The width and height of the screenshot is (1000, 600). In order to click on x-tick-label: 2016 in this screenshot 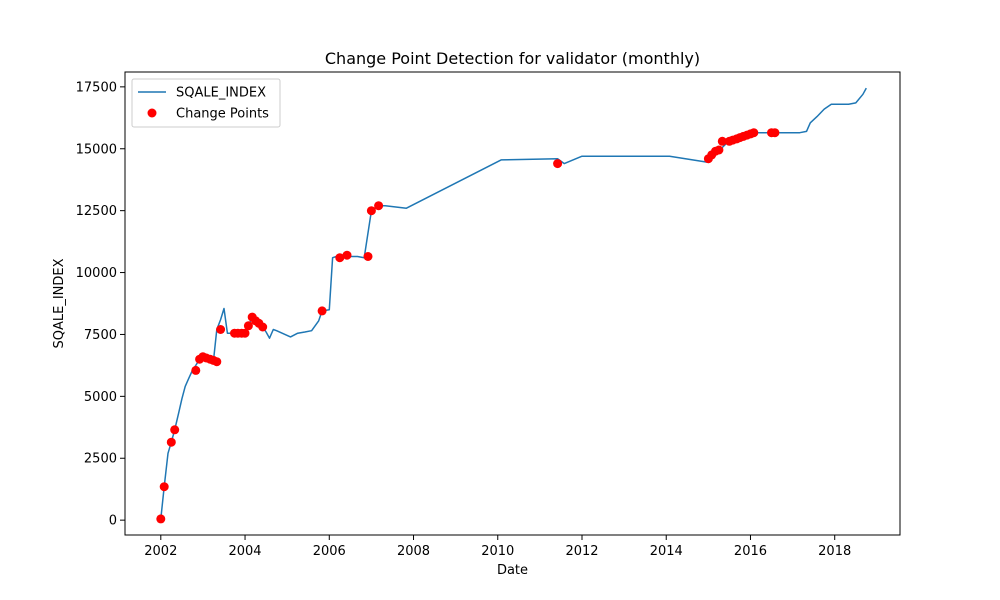, I will do `click(750, 551)`.